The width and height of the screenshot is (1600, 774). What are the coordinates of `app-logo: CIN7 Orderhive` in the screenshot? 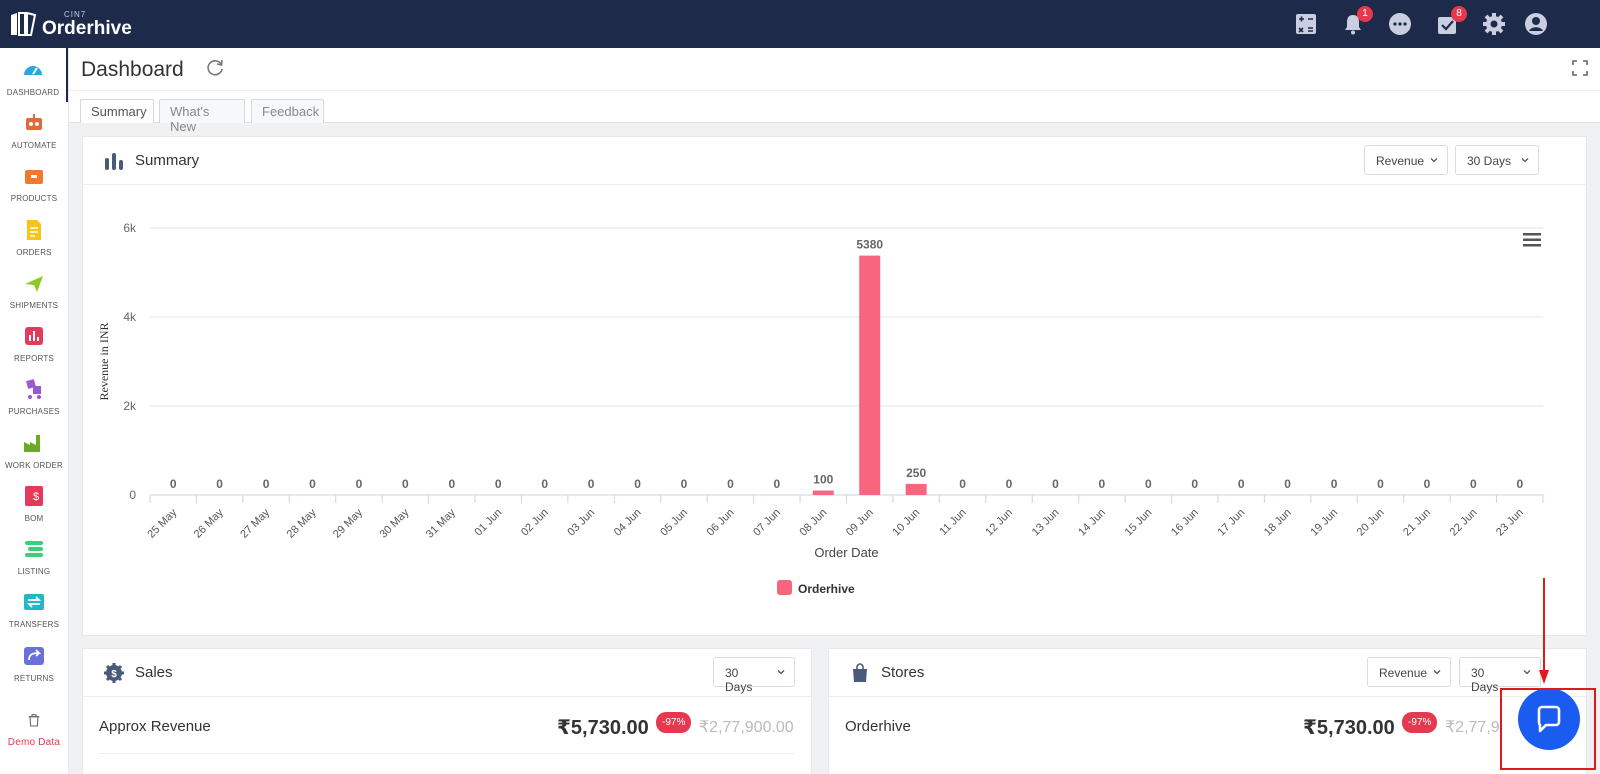 It's located at (70, 24).